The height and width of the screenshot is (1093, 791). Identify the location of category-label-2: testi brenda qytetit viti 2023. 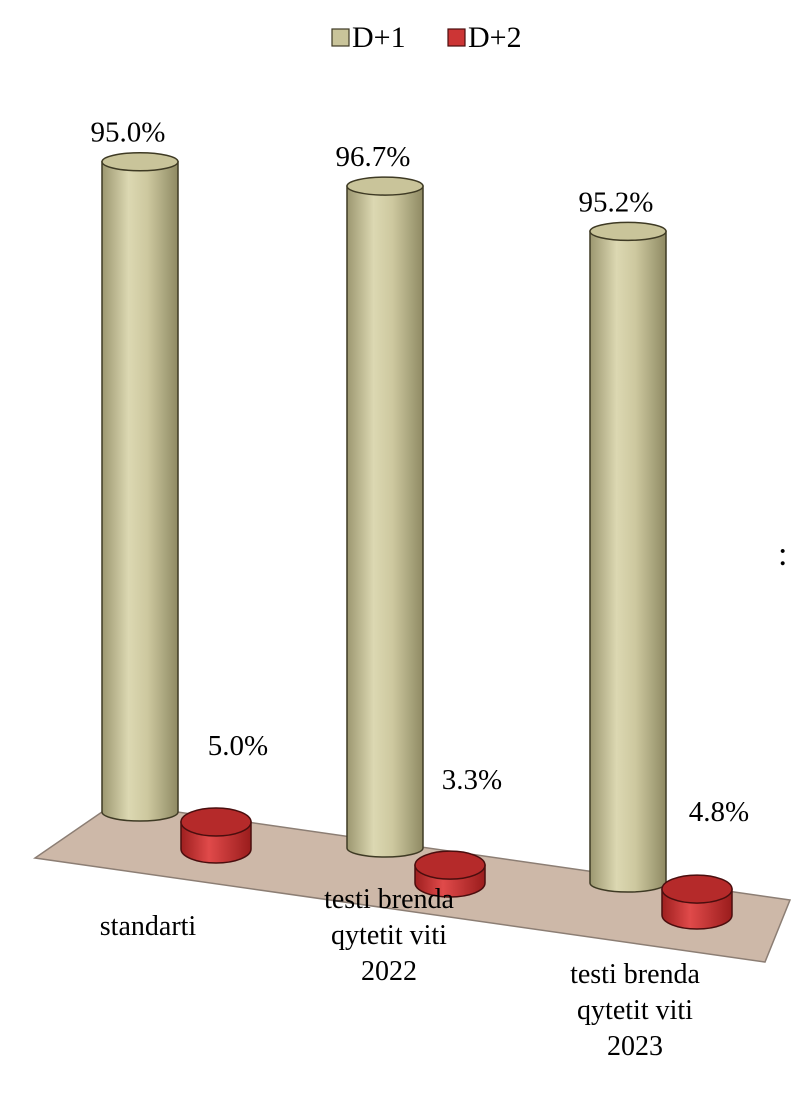
(635, 1010).